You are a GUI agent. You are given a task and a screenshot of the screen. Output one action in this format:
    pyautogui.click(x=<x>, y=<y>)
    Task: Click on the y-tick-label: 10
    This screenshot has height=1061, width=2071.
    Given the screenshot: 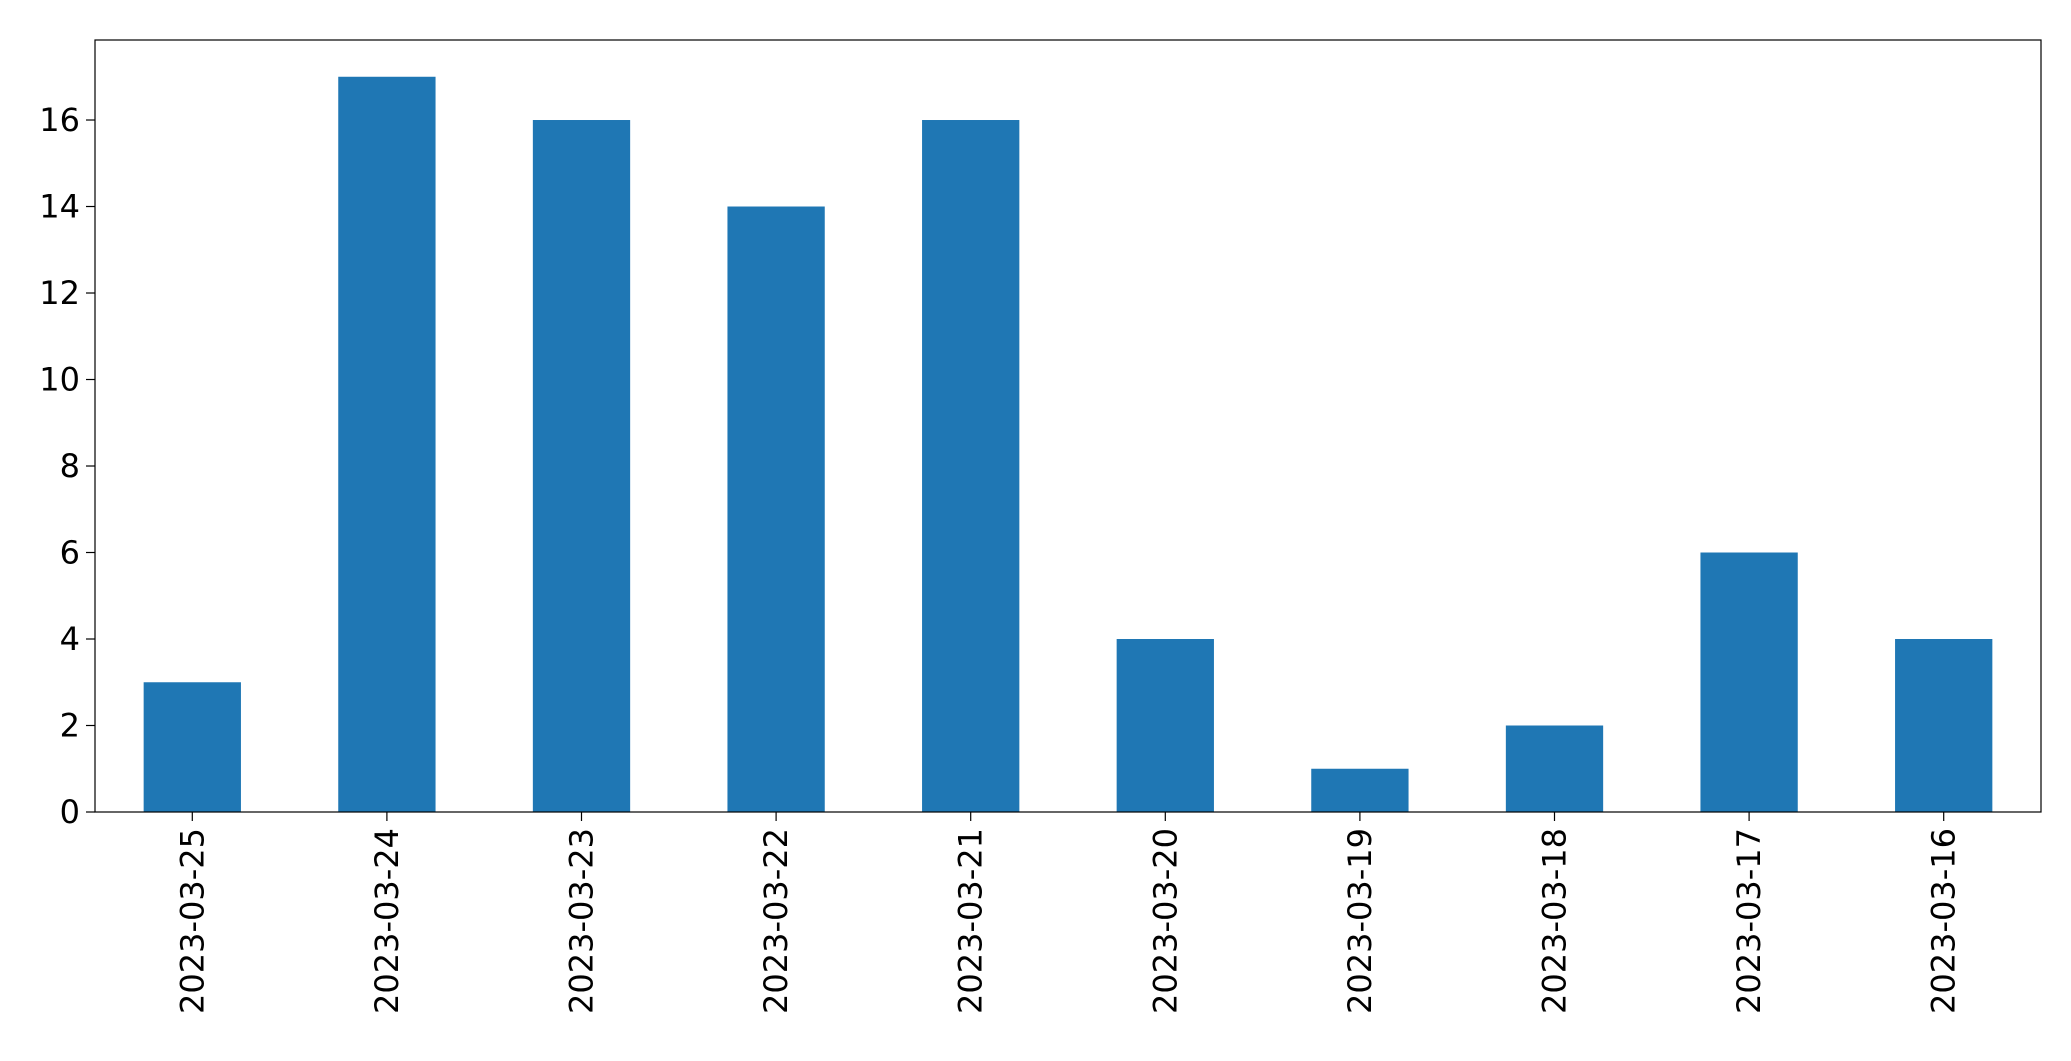 What is the action you would take?
    pyautogui.click(x=59, y=380)
    